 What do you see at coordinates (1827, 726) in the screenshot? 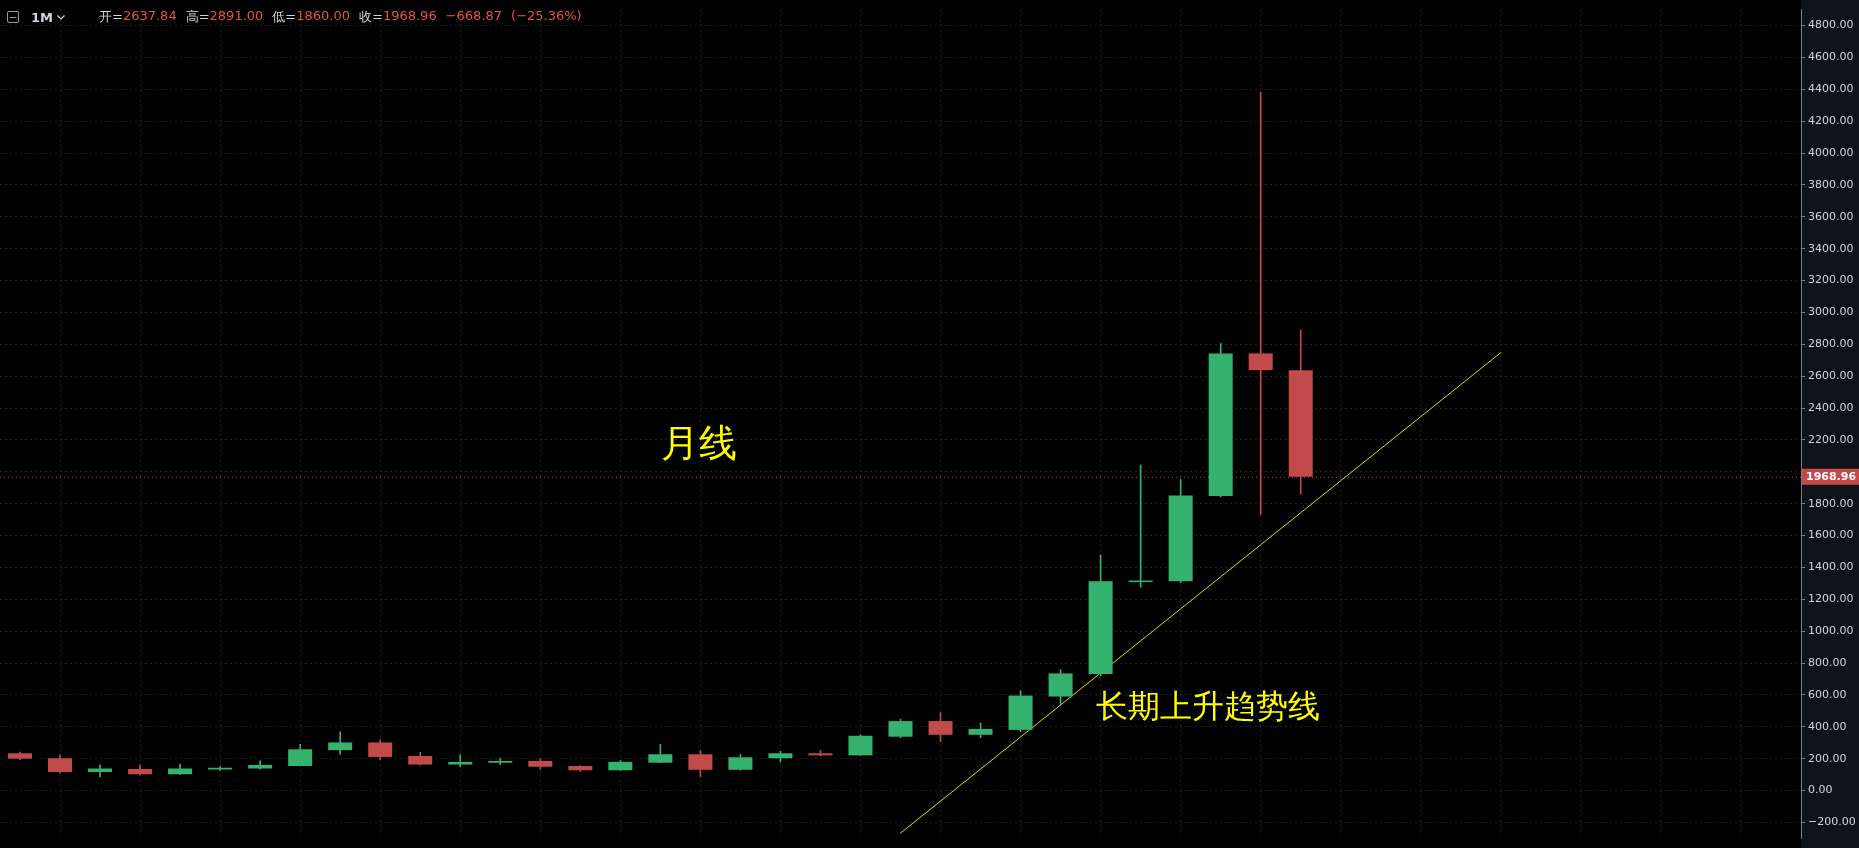
I see `y-tick-label: 400.00` at bounding box center [1827, 726].